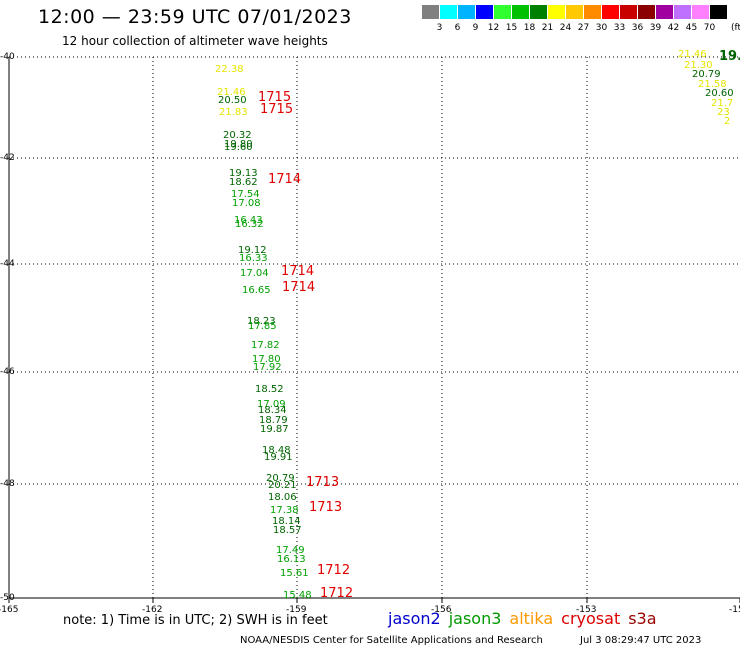 The width and height of the screenshot is (740, 650). I want to click on wave-height-value: 21.30, so click(698, 65).